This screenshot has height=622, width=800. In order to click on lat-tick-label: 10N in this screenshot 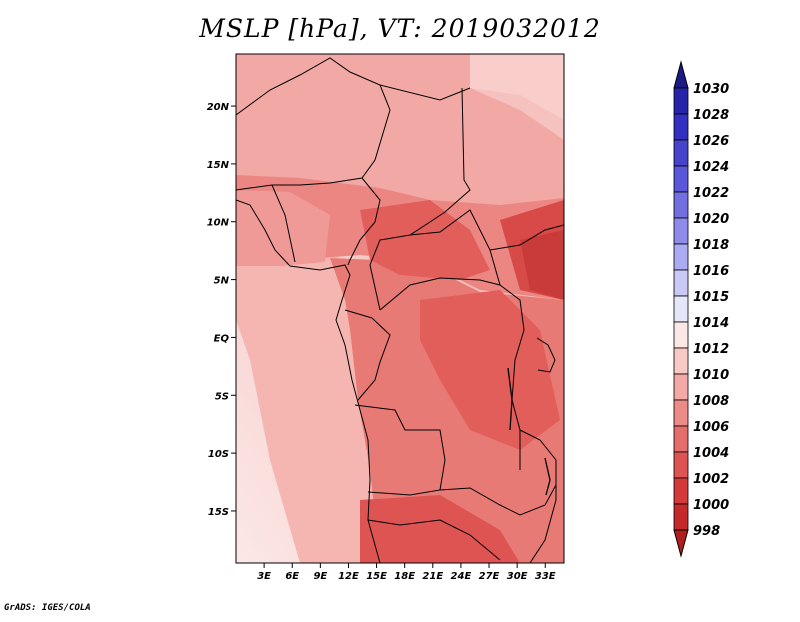, I will do `click(218, 223)`.